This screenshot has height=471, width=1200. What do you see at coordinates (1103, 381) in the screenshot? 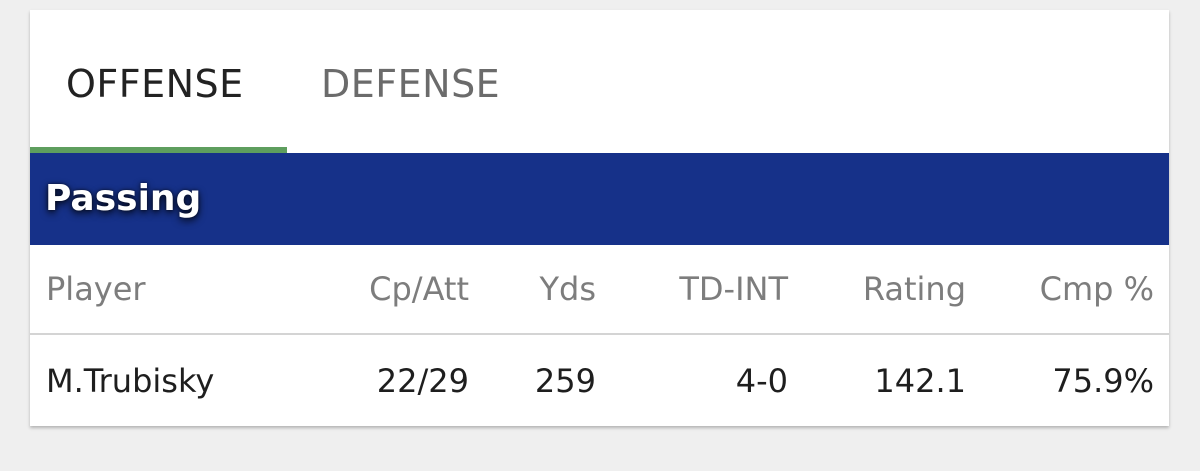
I see `cell-cmp-pct: 75.9%` at bounding box center [1103, 381].